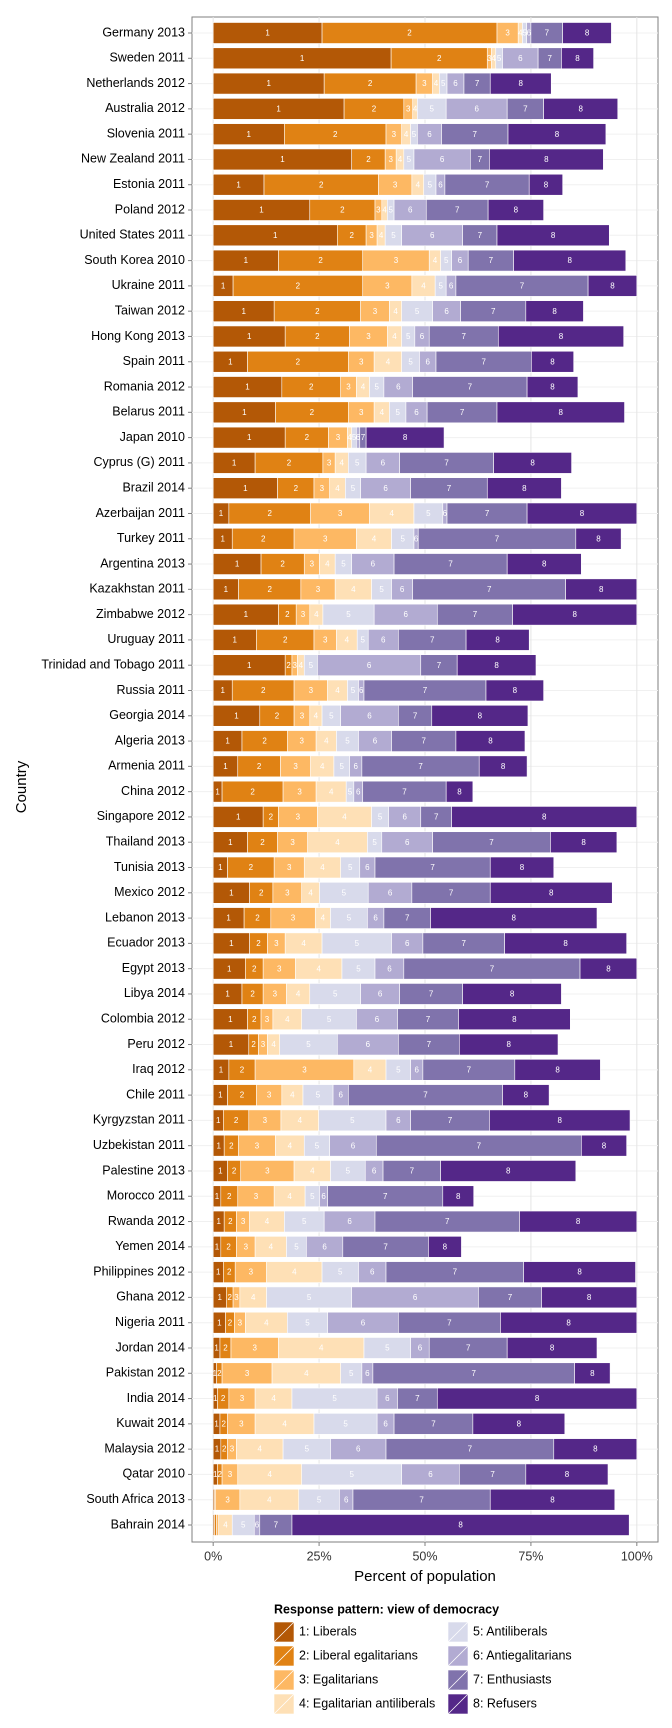  What do you see at coordinates (512, 1679) in the screenshot?
I see `legend-label: 7: Enthusiasts` at bounding box center [512, 1679].